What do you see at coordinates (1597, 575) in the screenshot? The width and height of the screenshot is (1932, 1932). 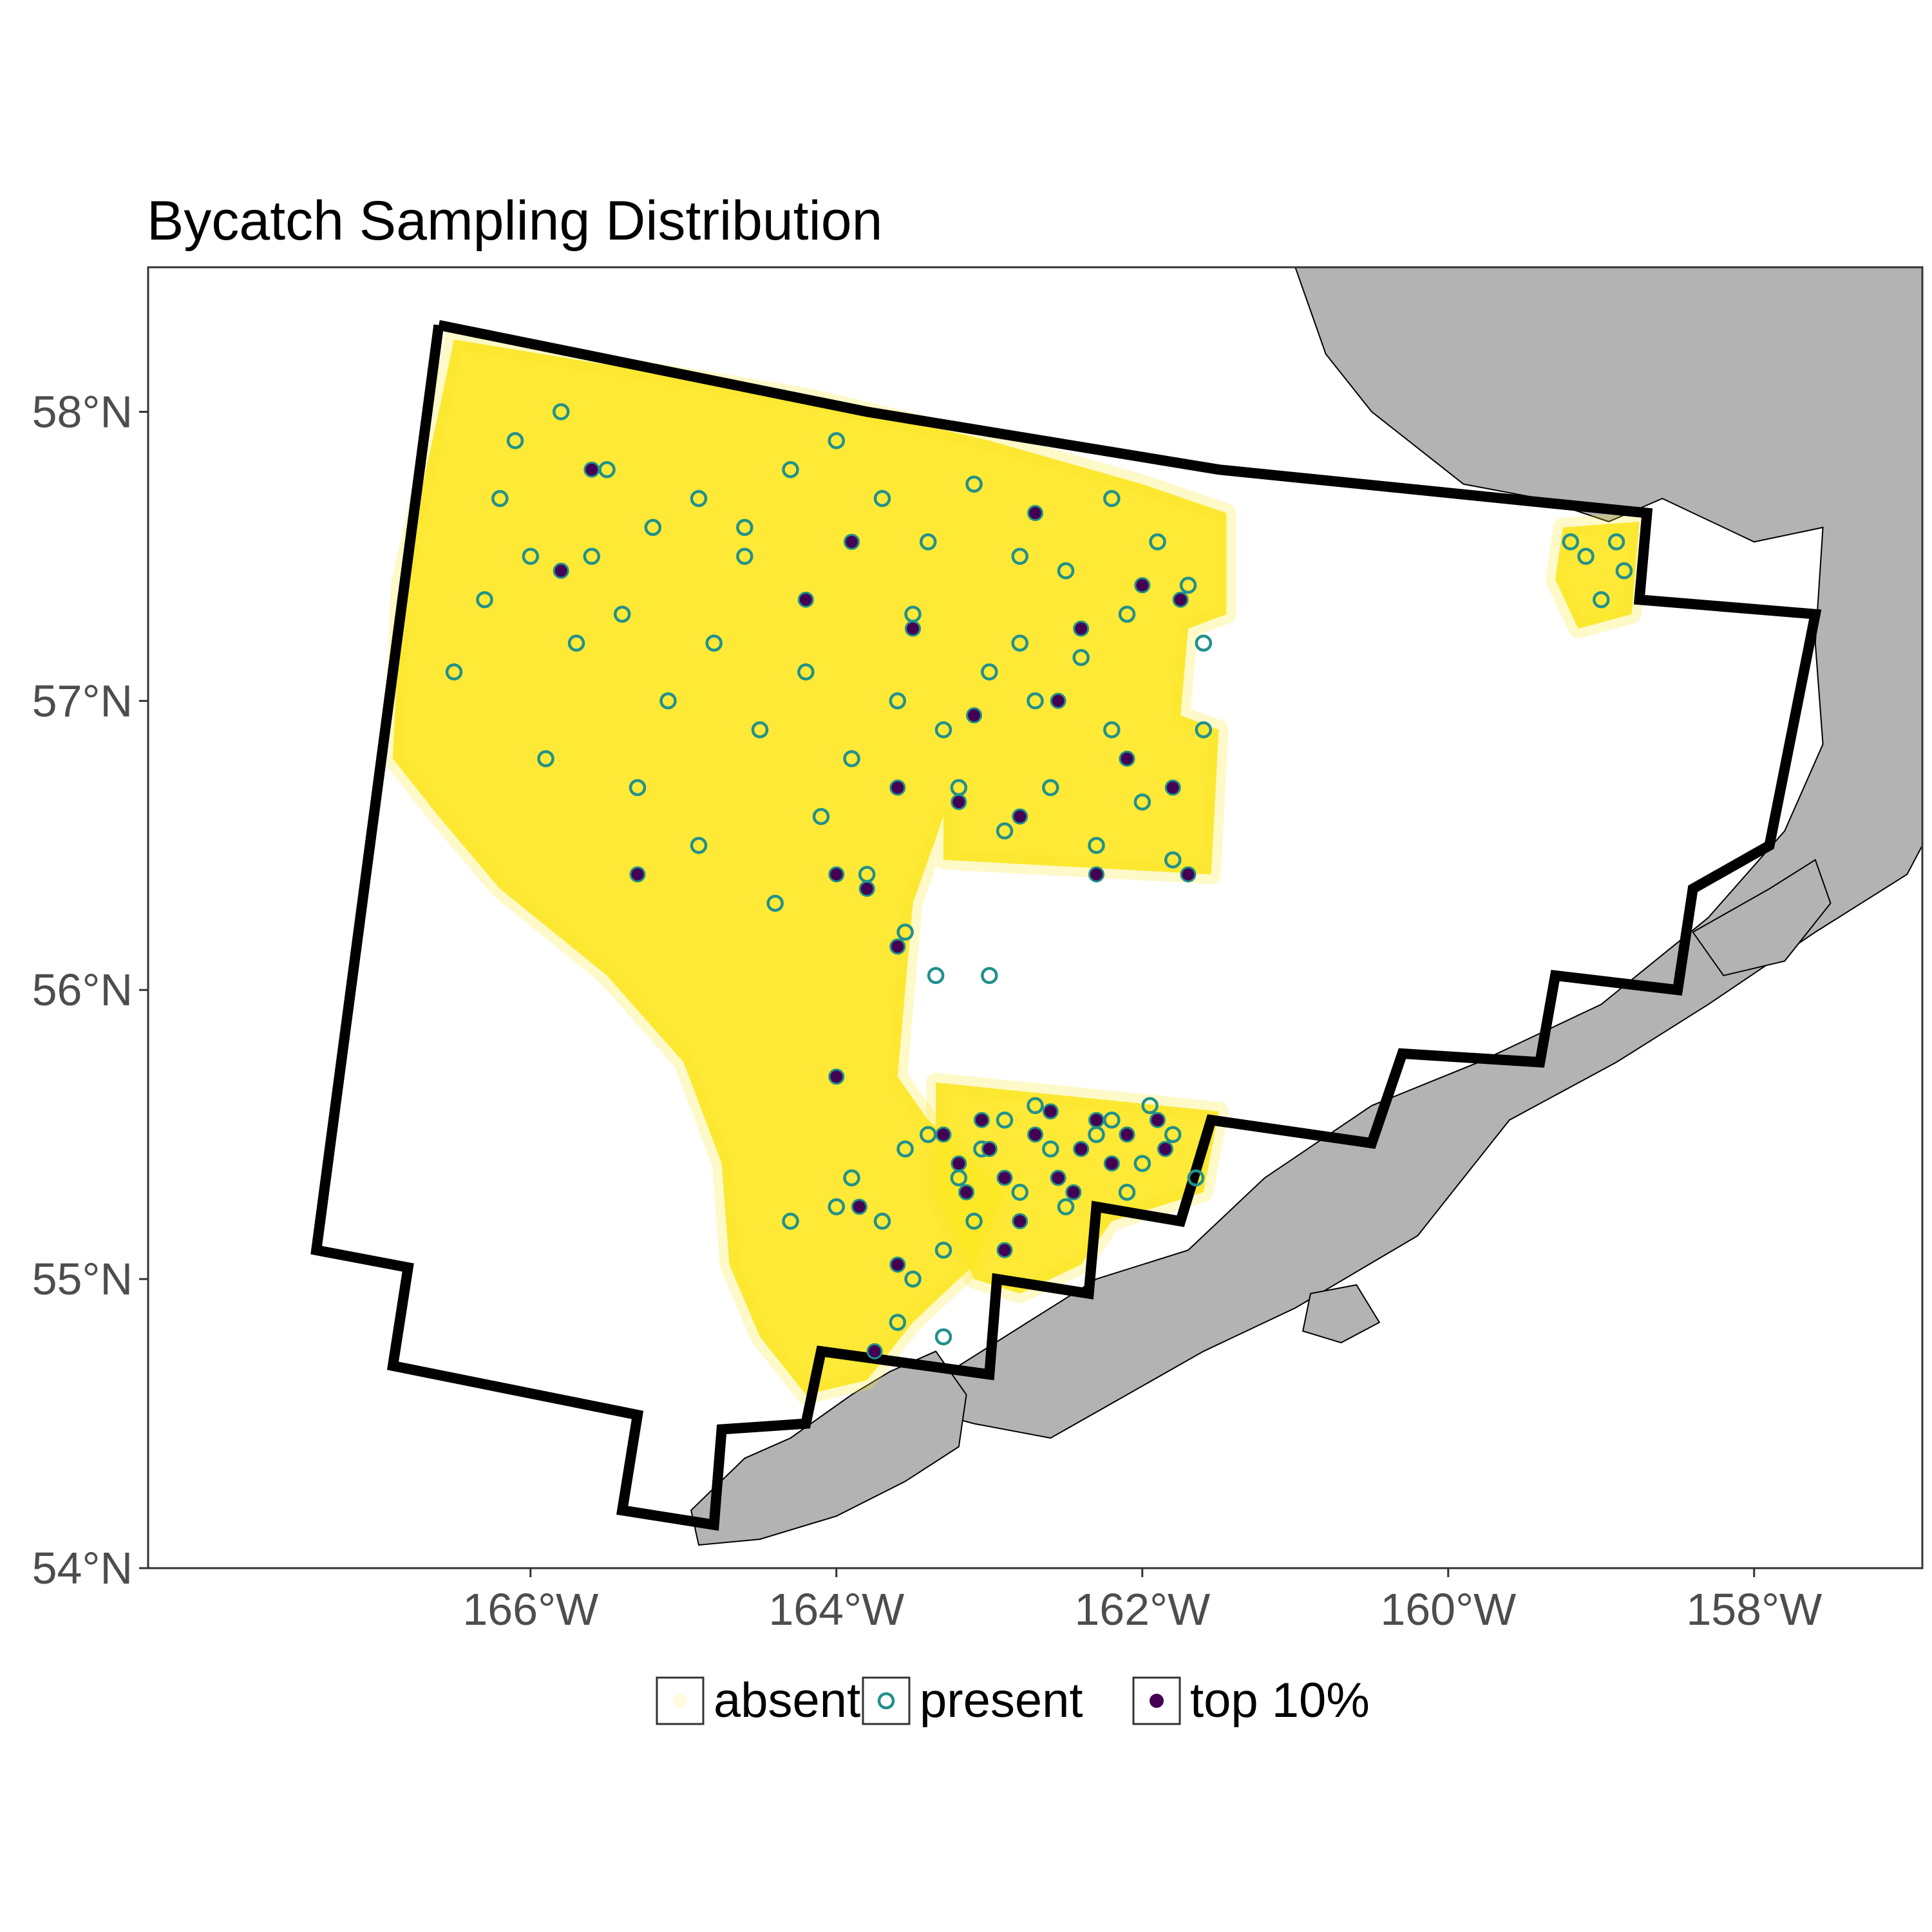 I see `absent-region-east-patch` at bounding box center [1597, 575].